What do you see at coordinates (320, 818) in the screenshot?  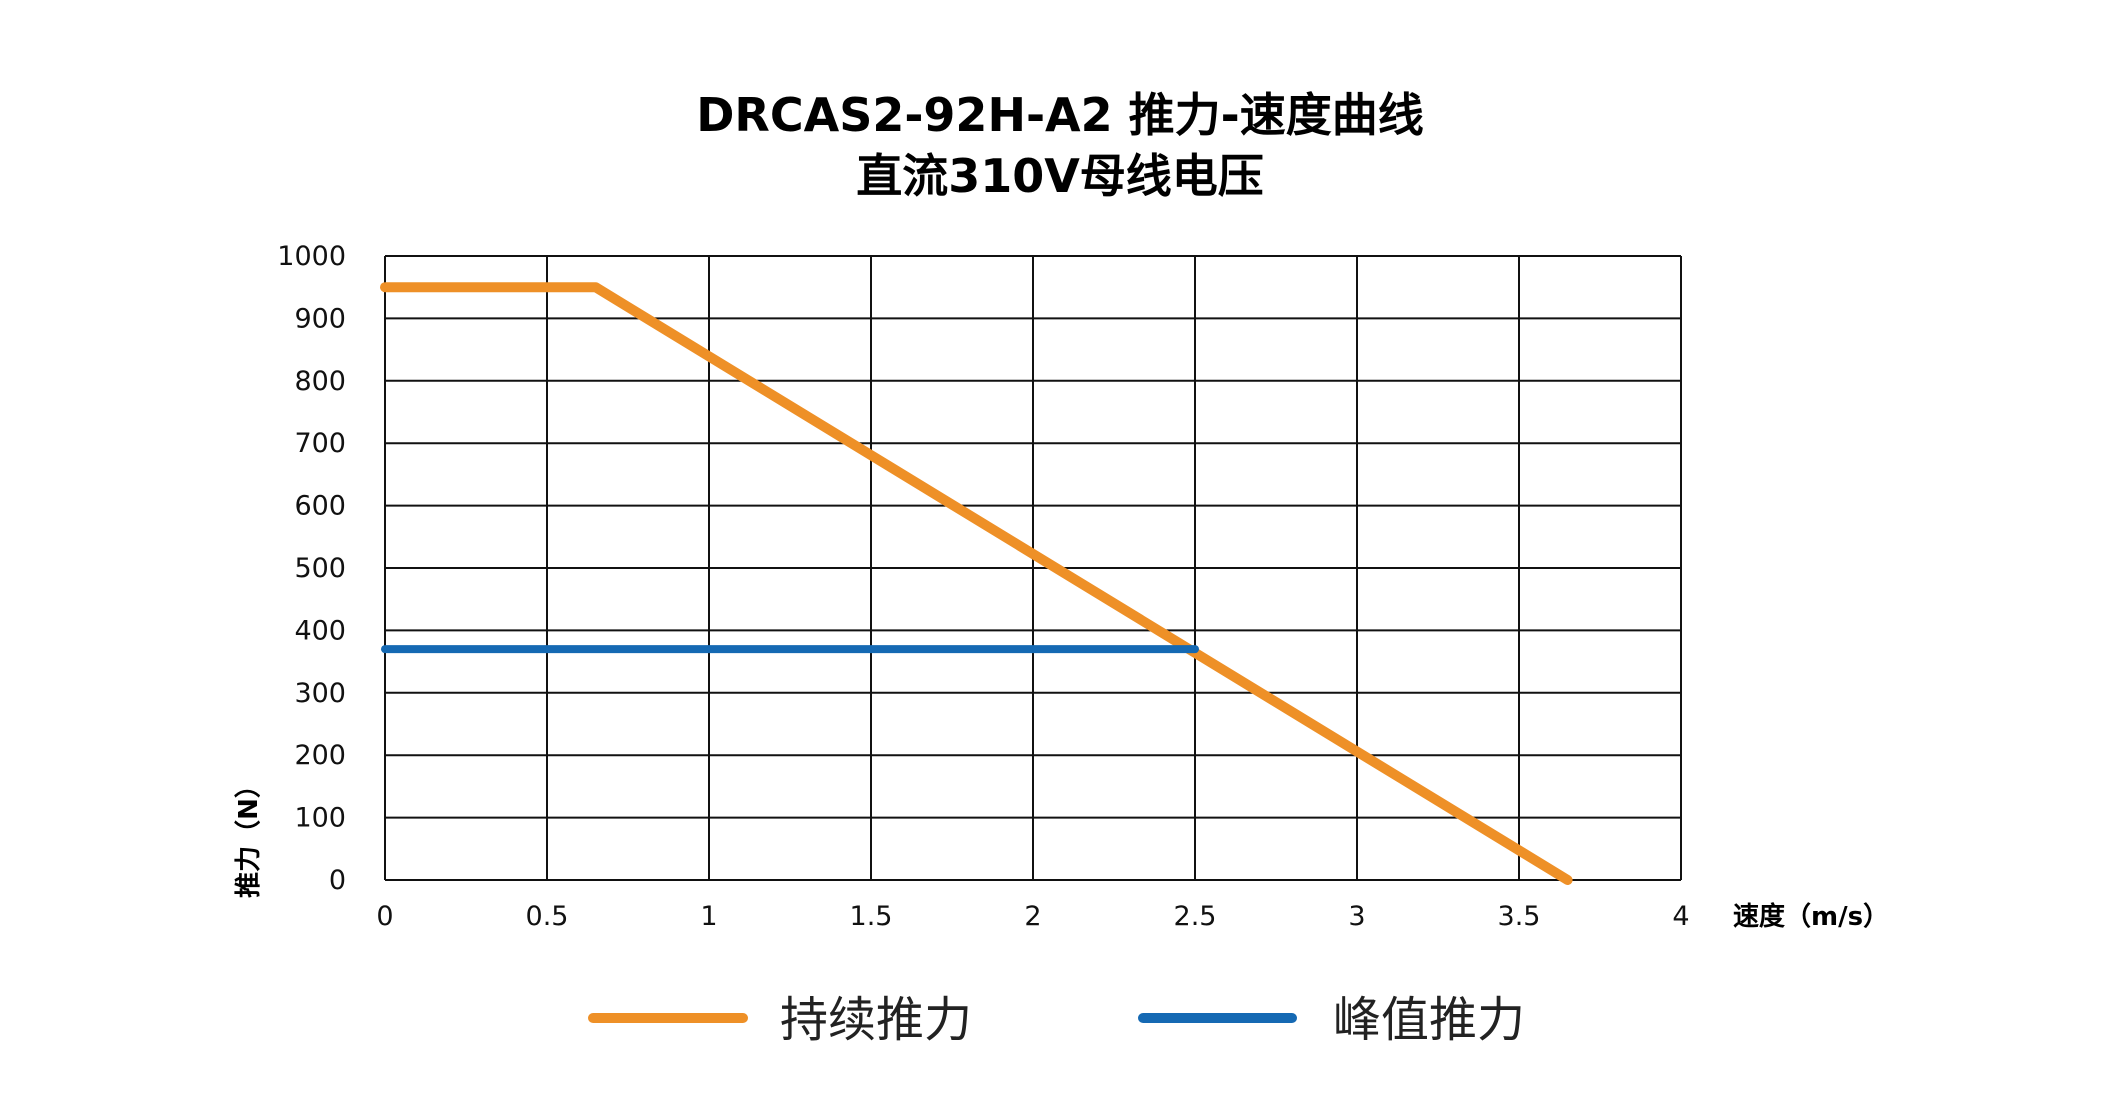 I see `y-tick-label: 100` at bounding box center [320, 818].